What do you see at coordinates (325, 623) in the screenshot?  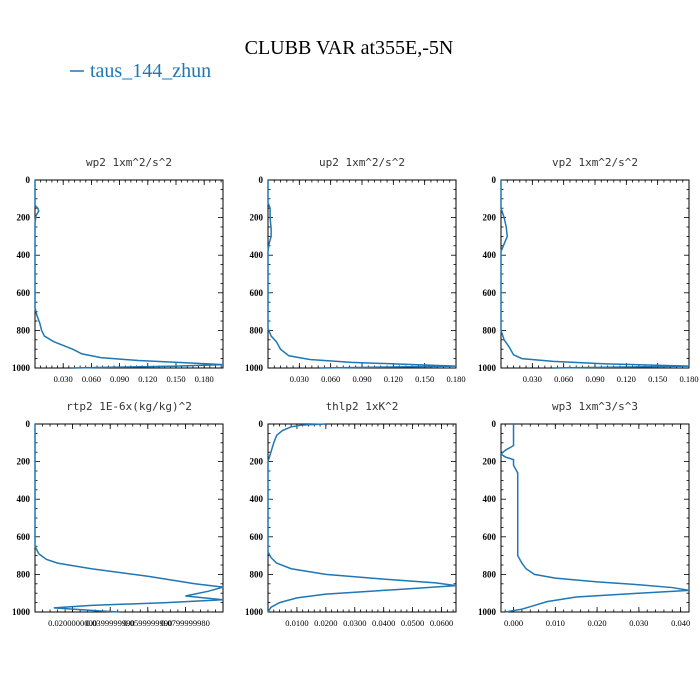 I see `x-tick-label: 0.0200` at bounding box center [325, 623].